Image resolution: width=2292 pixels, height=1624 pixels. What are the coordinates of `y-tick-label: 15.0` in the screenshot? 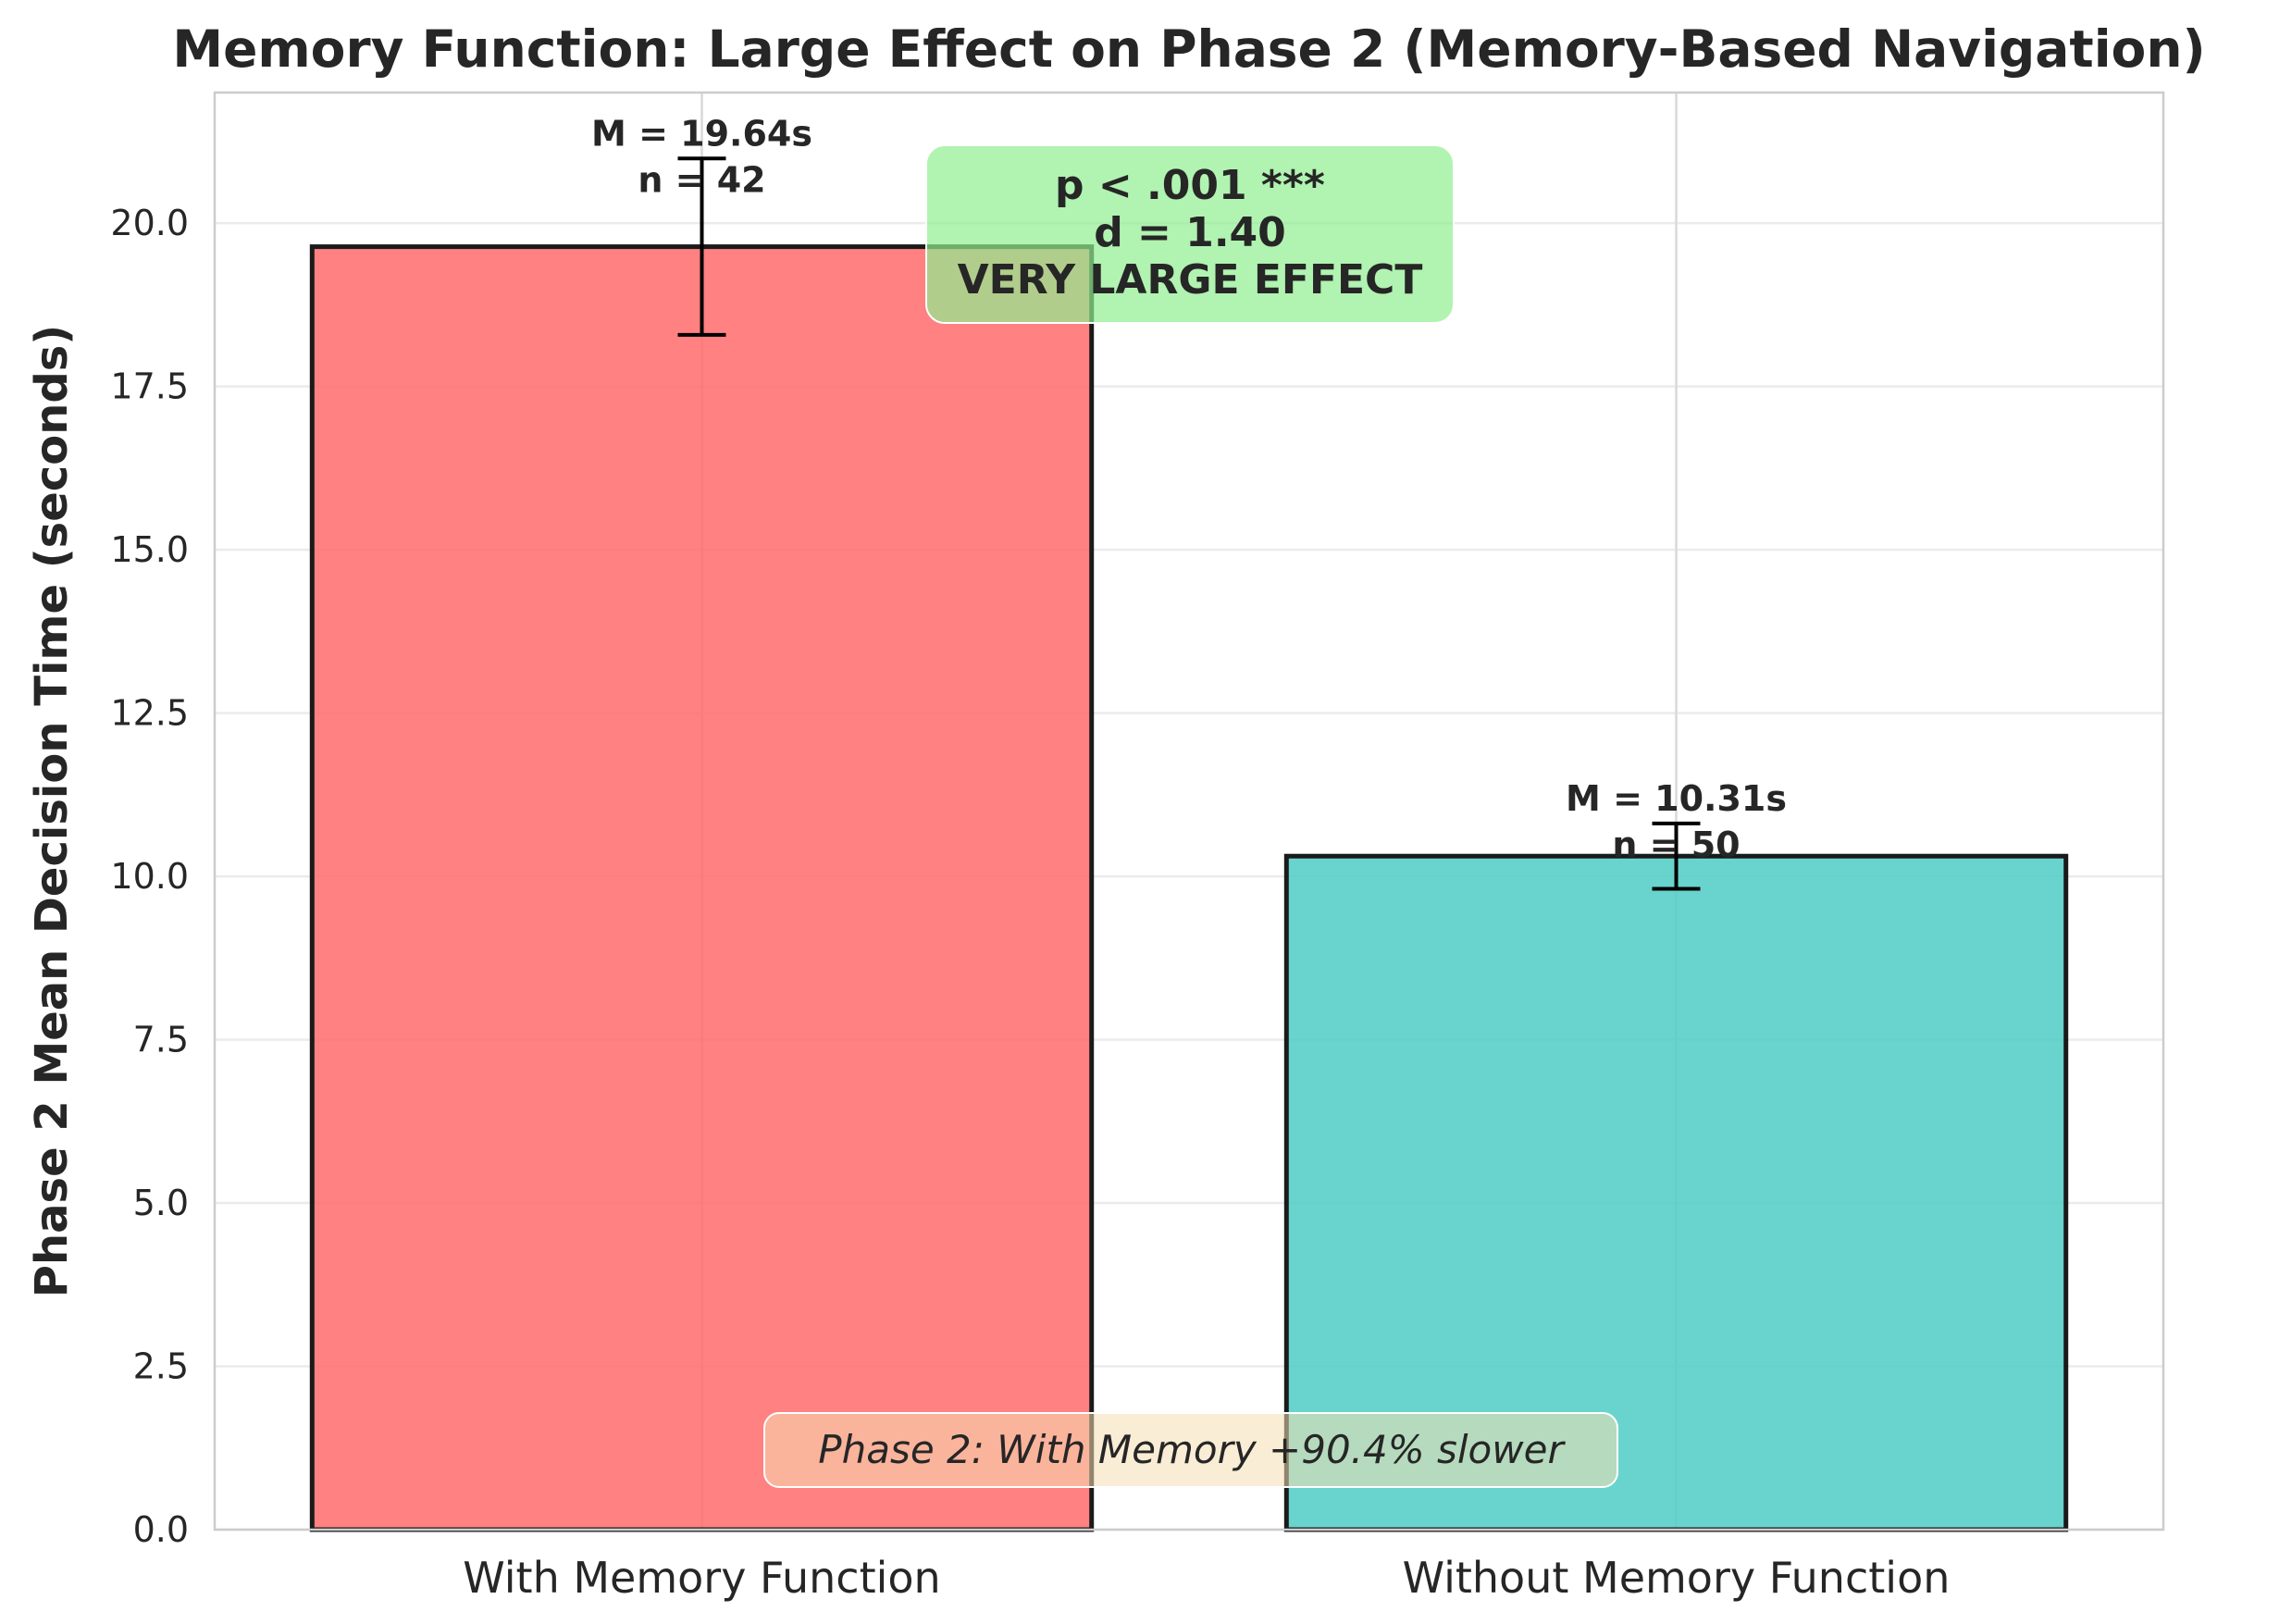 It's located at (149, 549).